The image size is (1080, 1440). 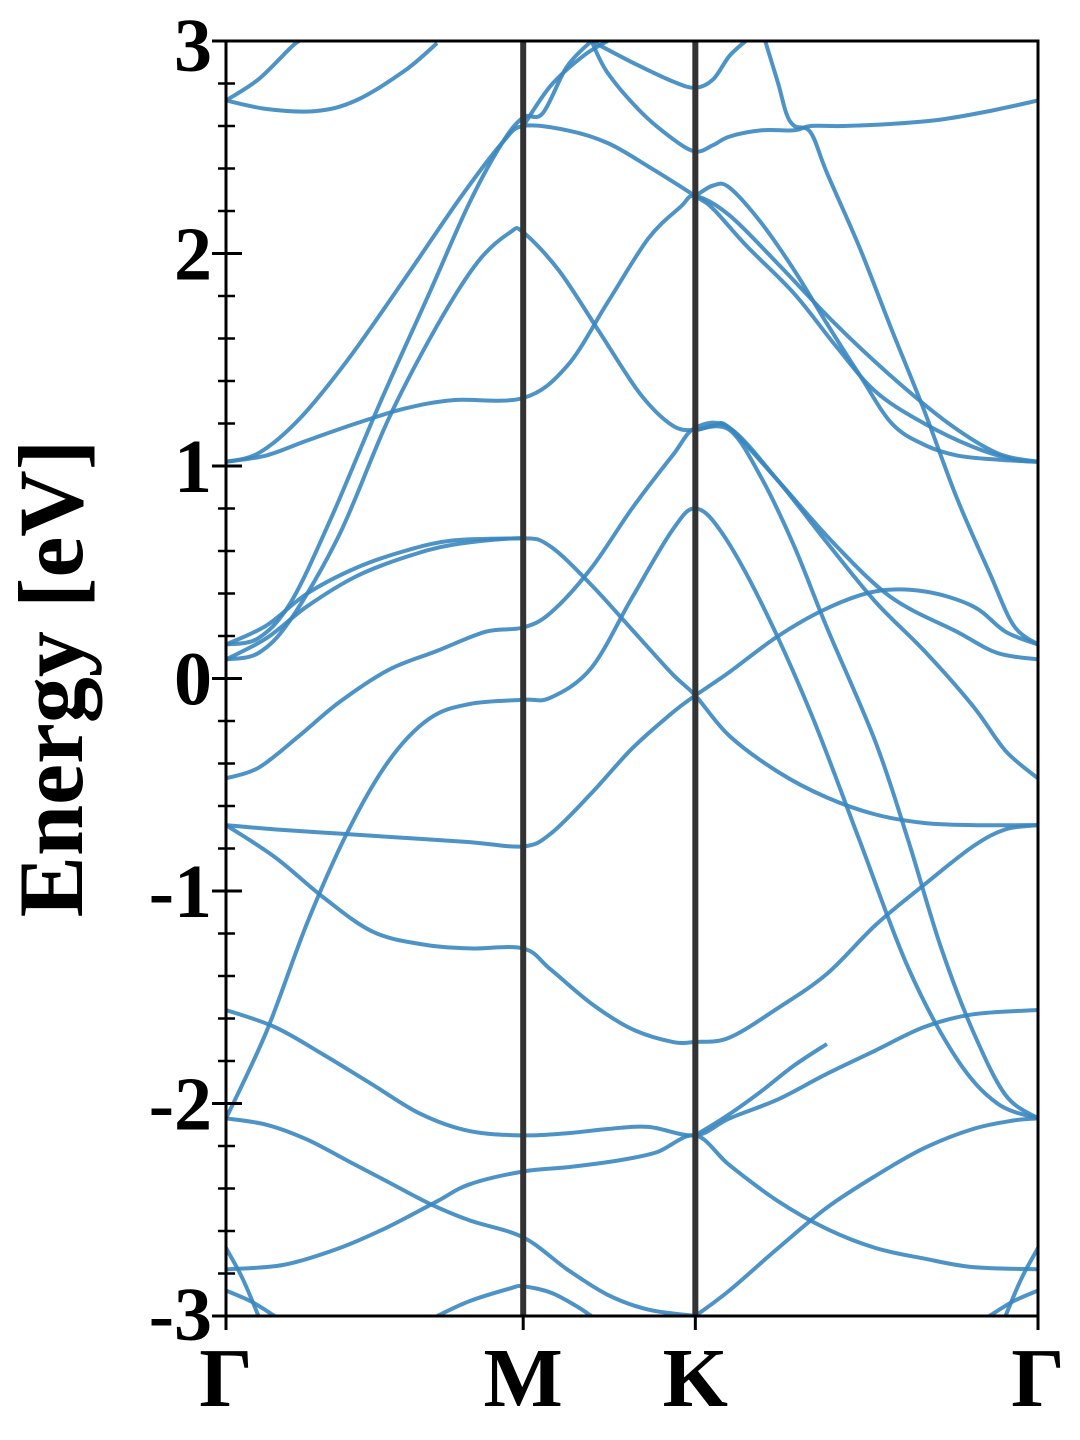 What do you see at coordinates (51, 679) in the screenshot?
I see `y-axis-label: Energy [eV]` at bounding box center [51, 679].